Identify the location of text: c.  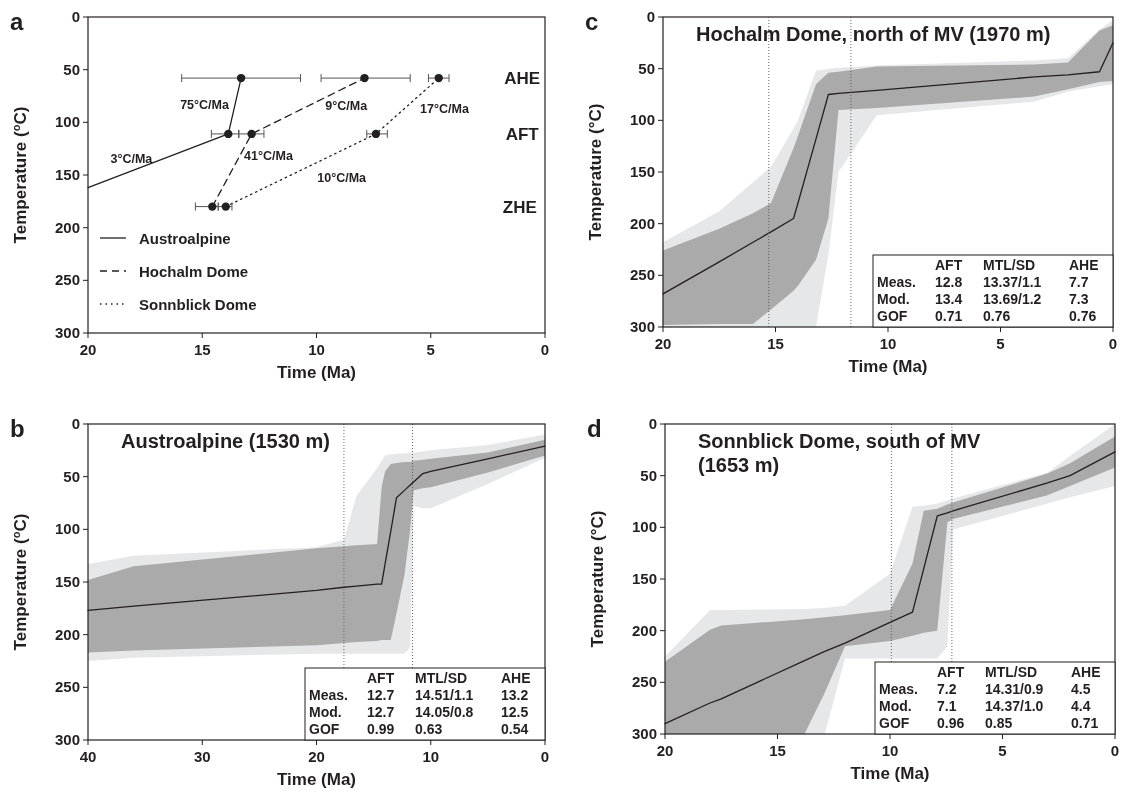
(592, 21).